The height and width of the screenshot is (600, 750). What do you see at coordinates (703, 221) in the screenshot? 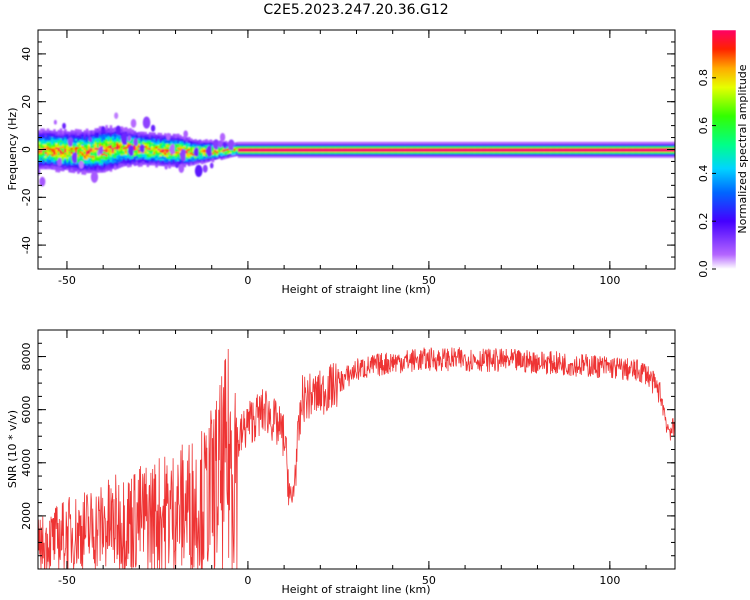
I see `colorbar-tick-label: 0.2` at bounding box center [703, 221].